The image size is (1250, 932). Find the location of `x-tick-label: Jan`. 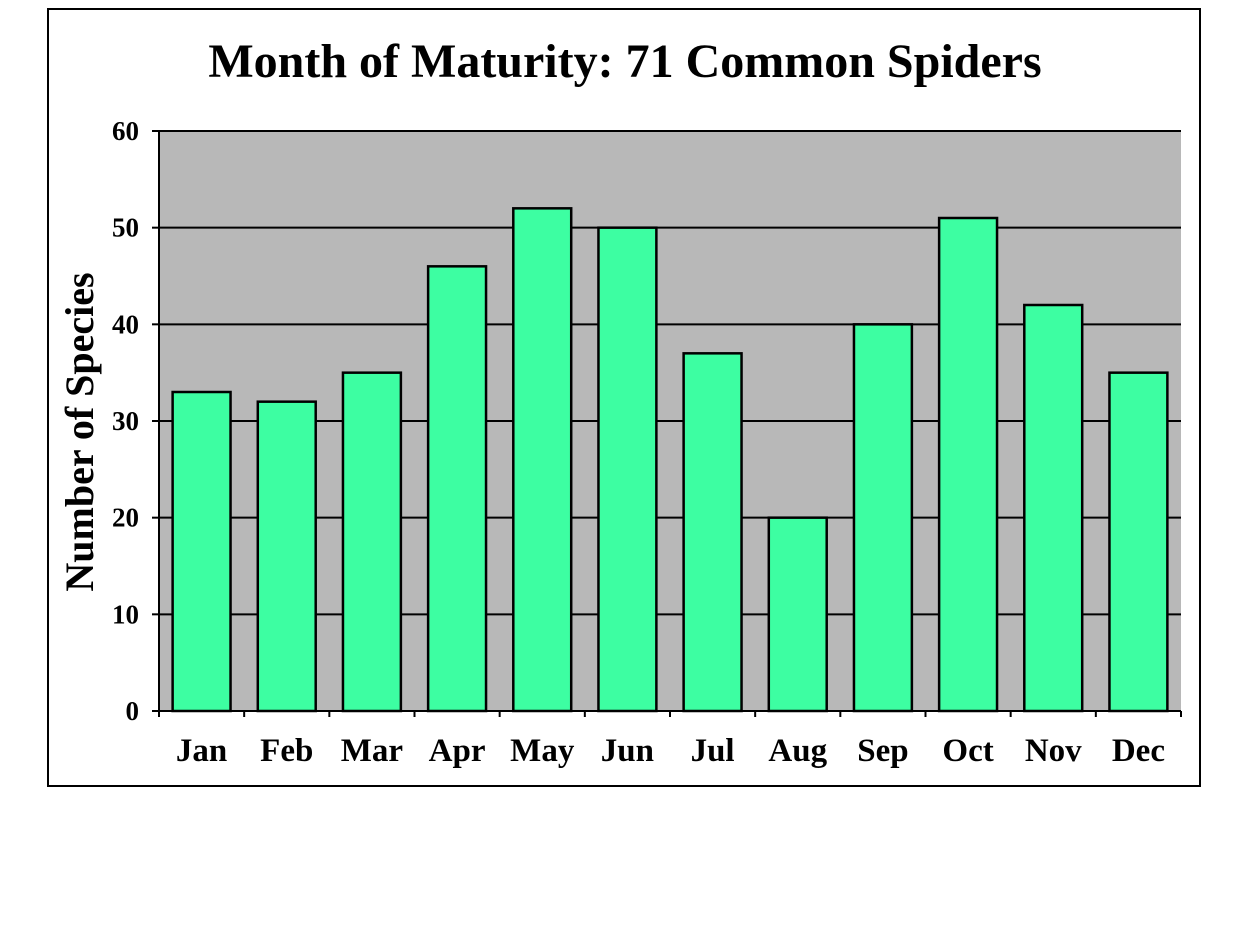

x-tick-label: Jan is located at coordinates (201, 751).